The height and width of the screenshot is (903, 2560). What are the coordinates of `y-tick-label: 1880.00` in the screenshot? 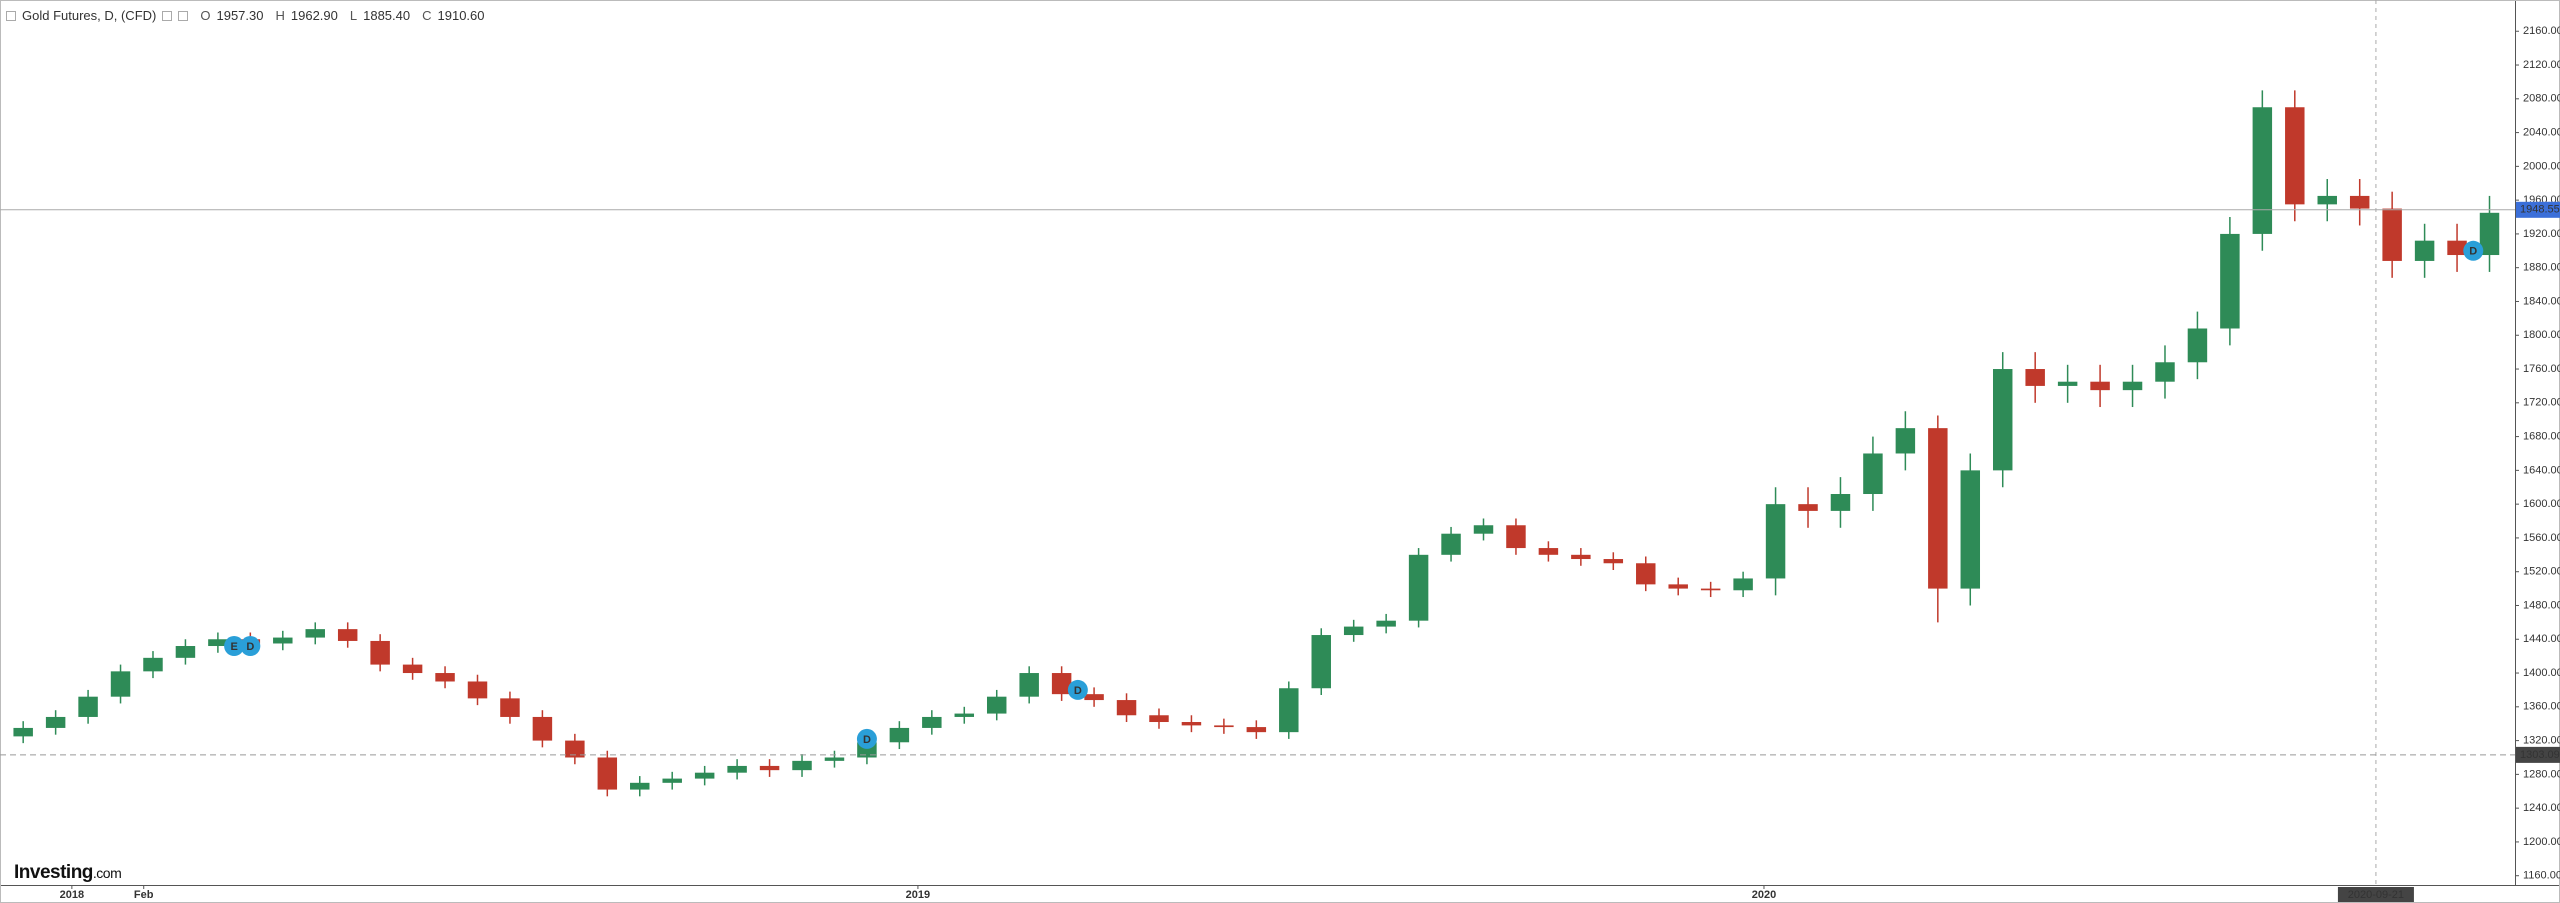 It's located at (2541, 268).